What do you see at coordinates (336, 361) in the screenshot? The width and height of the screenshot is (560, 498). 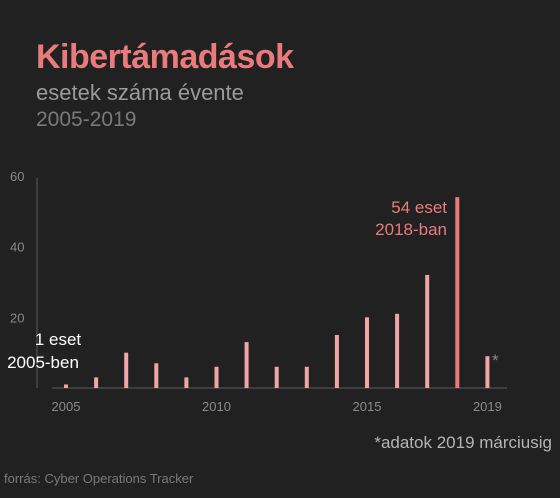 I see `bar-2014` at bounding box center [336, 361].